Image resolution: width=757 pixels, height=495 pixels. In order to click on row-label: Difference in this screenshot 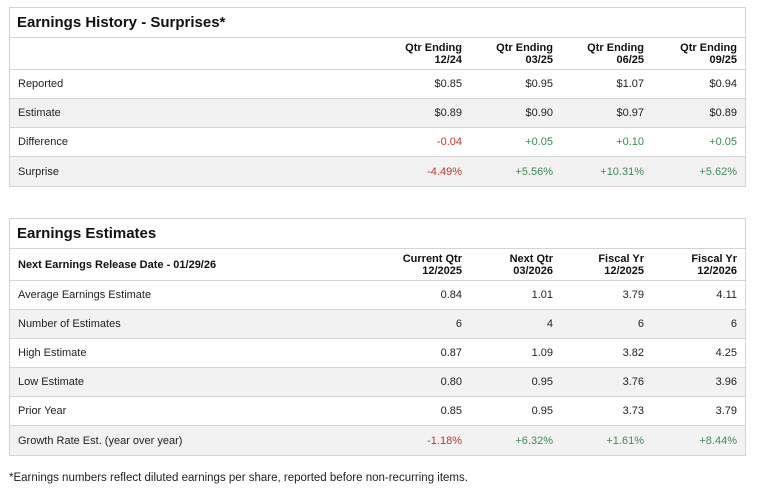, I will do `click(43, 142)`.